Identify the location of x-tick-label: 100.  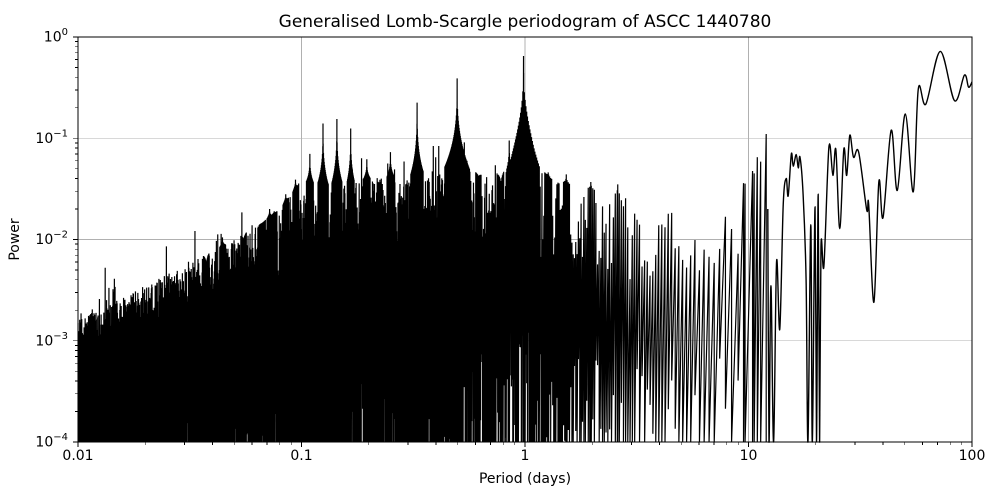
(972, 456).